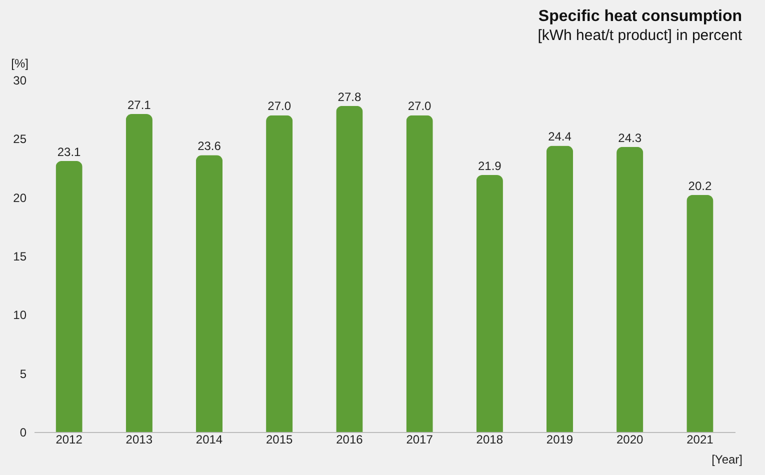  What do you see at coordinates (700, 439) in the screenshot?
I see `x-tick-label: 2021` at bounding box center [700, 439].